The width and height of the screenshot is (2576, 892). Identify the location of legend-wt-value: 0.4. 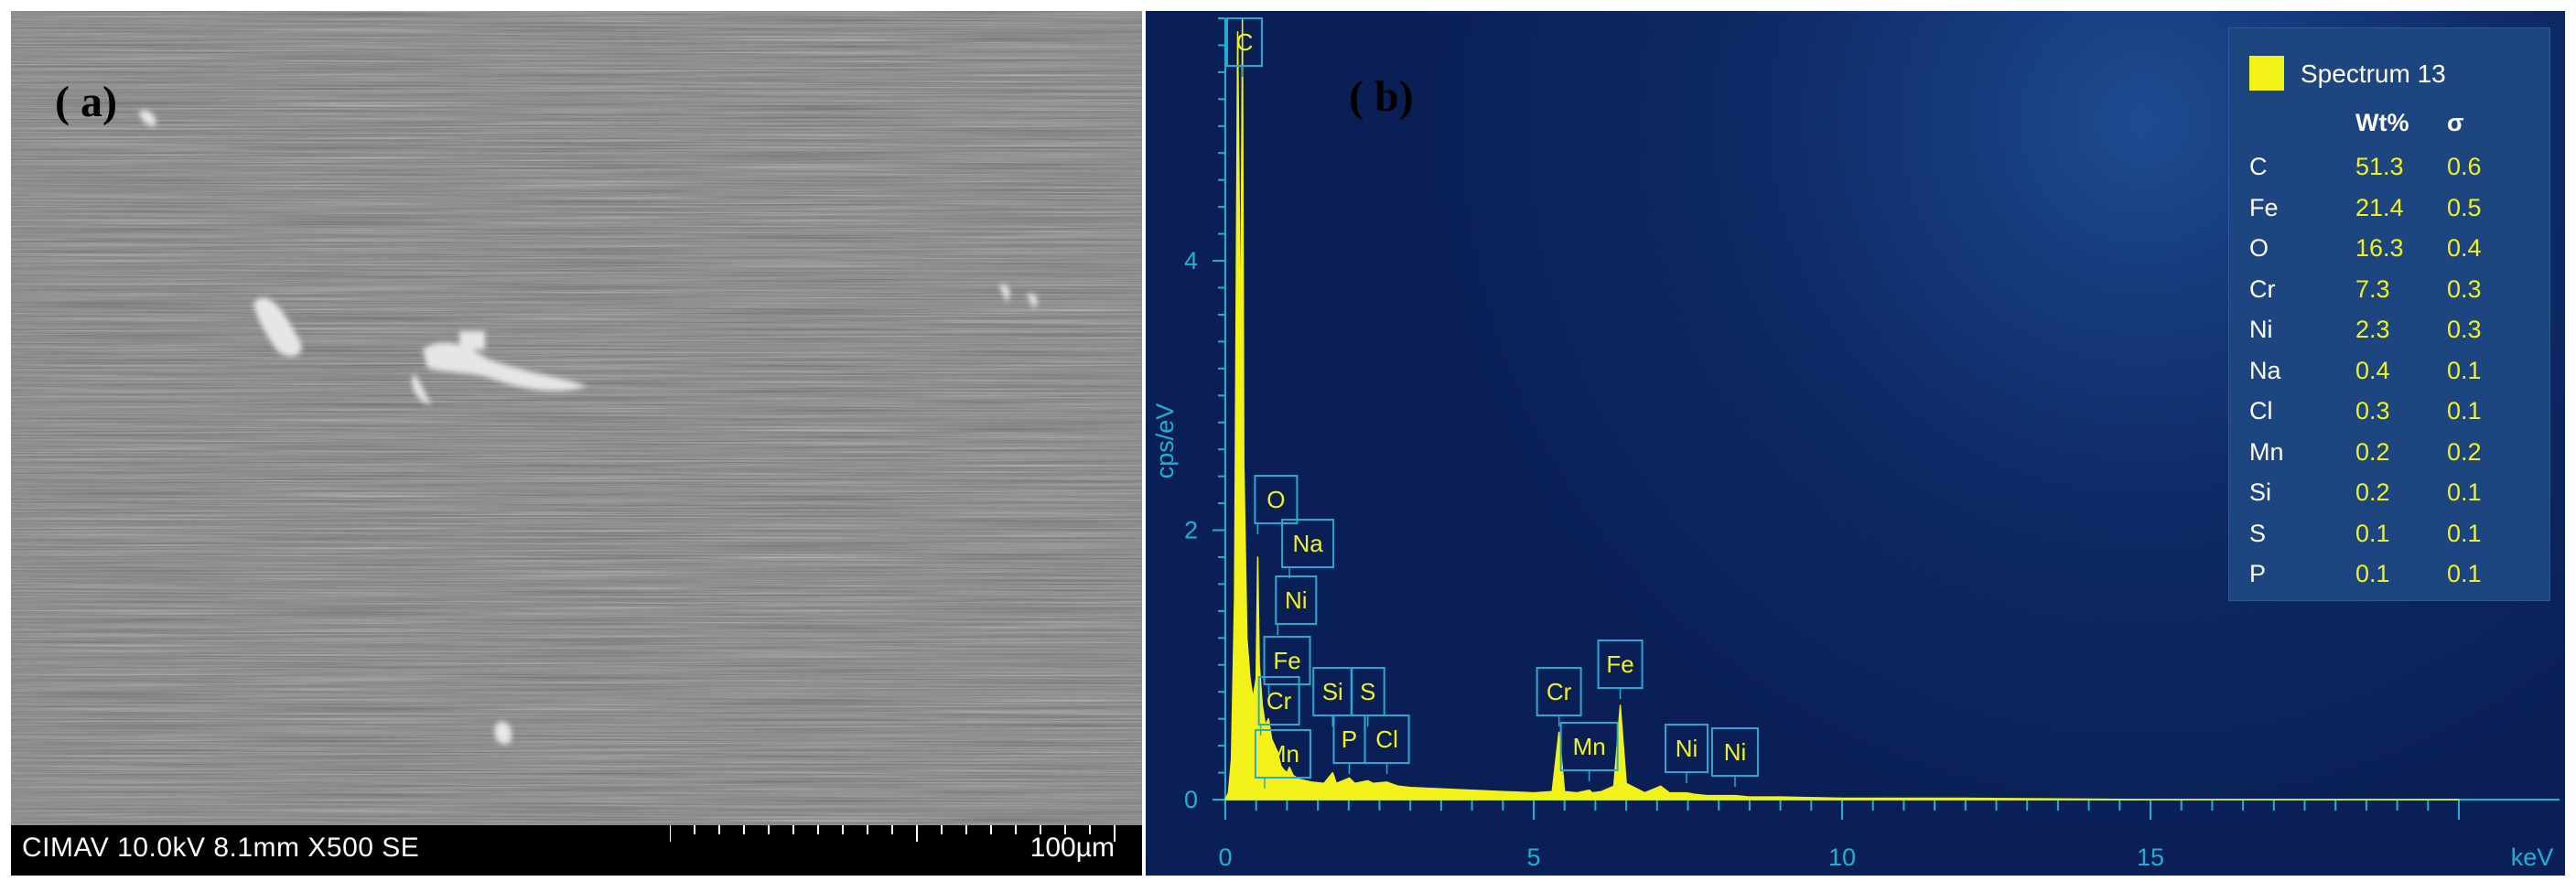
(2372, 370).